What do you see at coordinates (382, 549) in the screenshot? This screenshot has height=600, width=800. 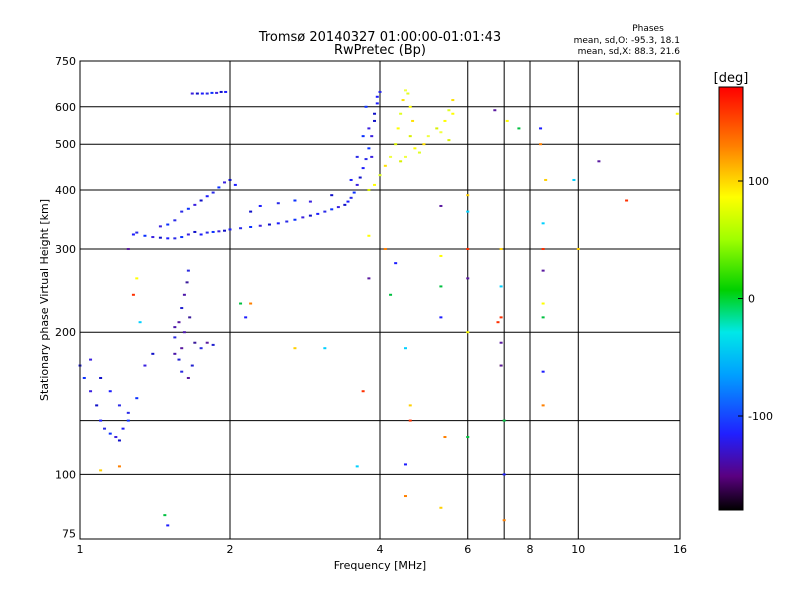 I see `x-axis-ticks: 1 2 4 6 8 10 16` at bounding box center [382, 549].